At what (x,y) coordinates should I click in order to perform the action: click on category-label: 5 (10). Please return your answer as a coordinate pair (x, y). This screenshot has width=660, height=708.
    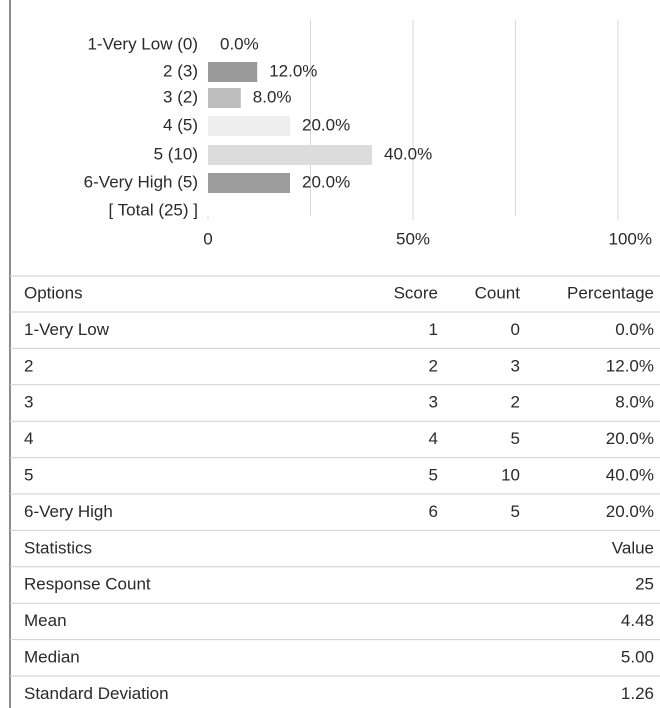
    Looking at the image, I should click on (176, 153).